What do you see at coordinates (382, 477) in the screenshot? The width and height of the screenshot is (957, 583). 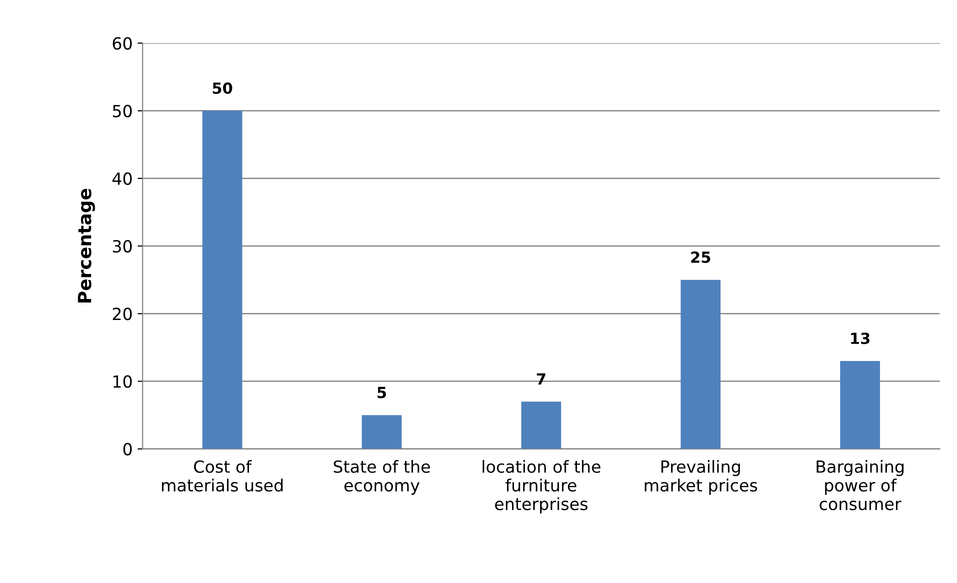 I see `x-tick-label: State of the economy` at bounding box center [382, 477].